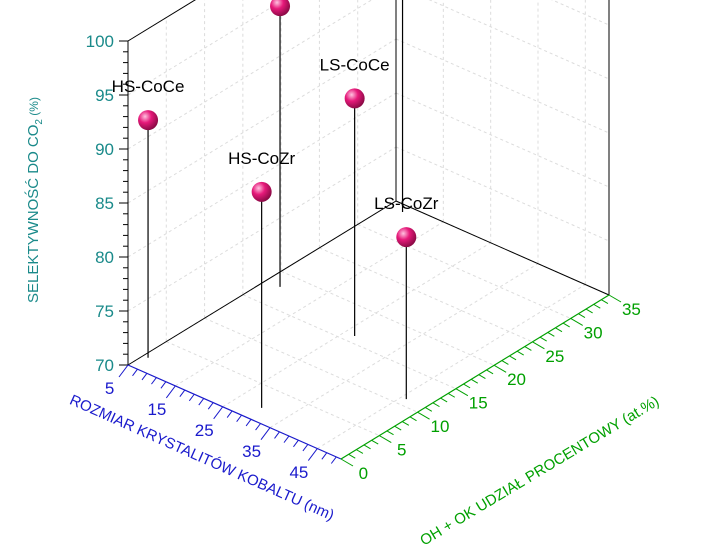  I want to click on z-tick-label: 100, so click(100, 41).